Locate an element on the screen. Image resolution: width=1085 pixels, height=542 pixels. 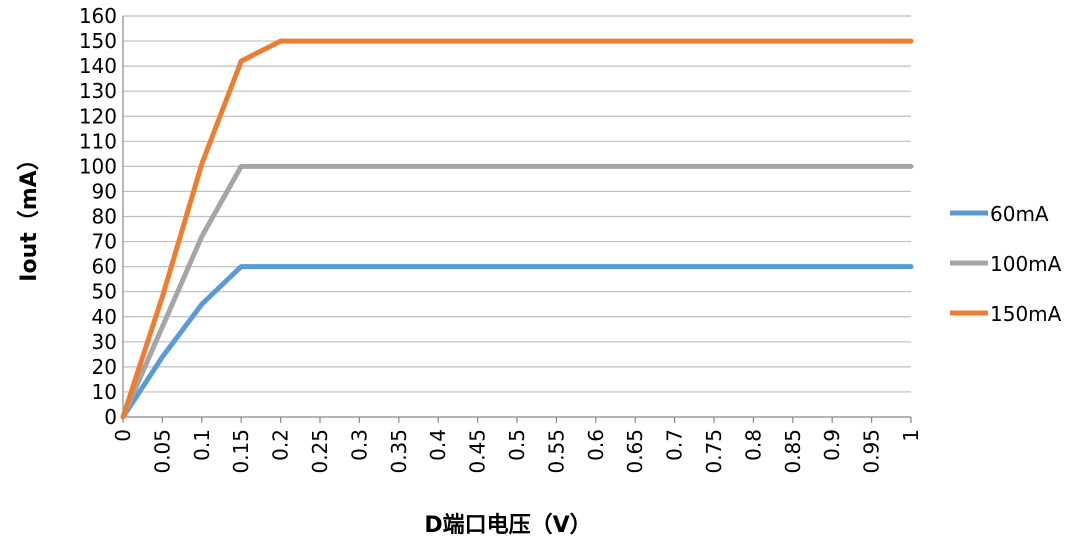
x-tick-label: 0.15 is located at coordinates (241, 451).